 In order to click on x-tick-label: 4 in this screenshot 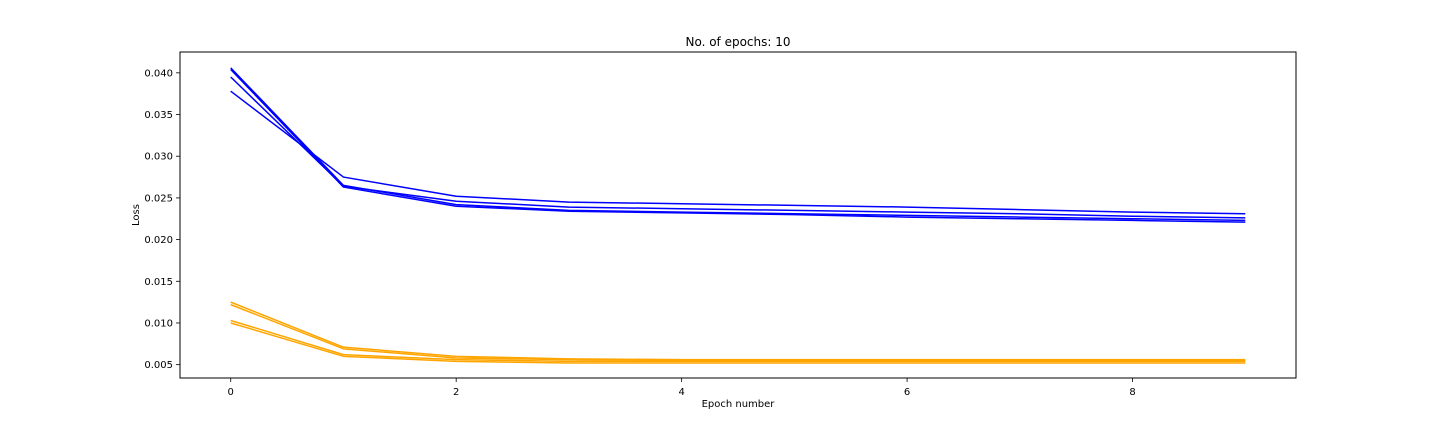, I will do `click(681, 392)`.